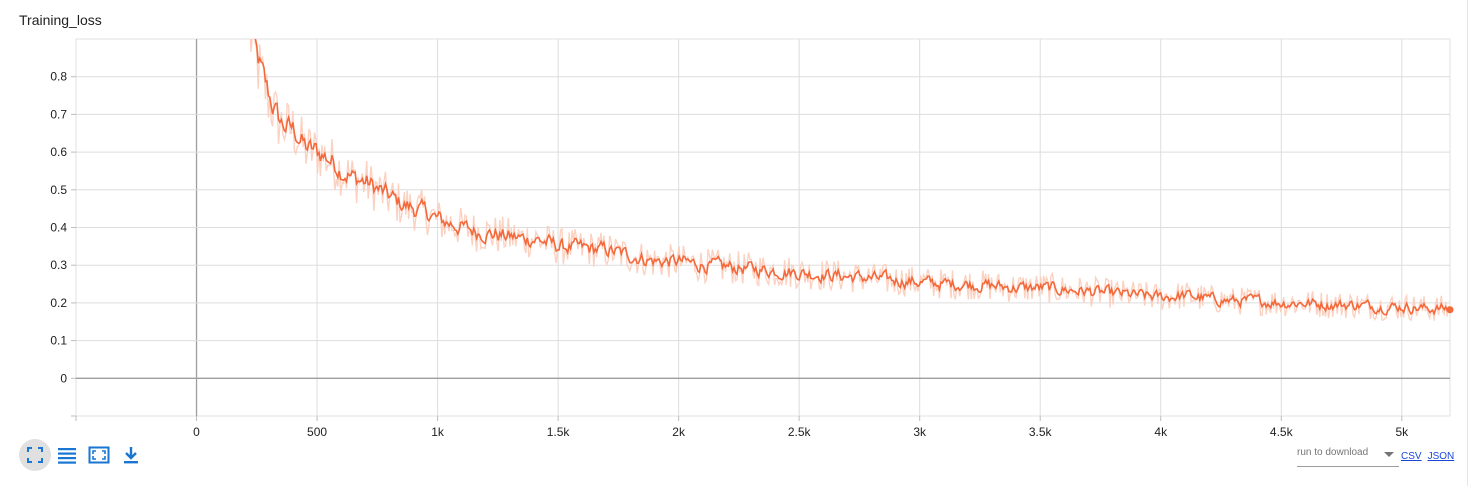  What do you see at coordinates (679, 432) in the screenshot?
I see `x-tick-label: 2k` at bounding box center [679, 432].